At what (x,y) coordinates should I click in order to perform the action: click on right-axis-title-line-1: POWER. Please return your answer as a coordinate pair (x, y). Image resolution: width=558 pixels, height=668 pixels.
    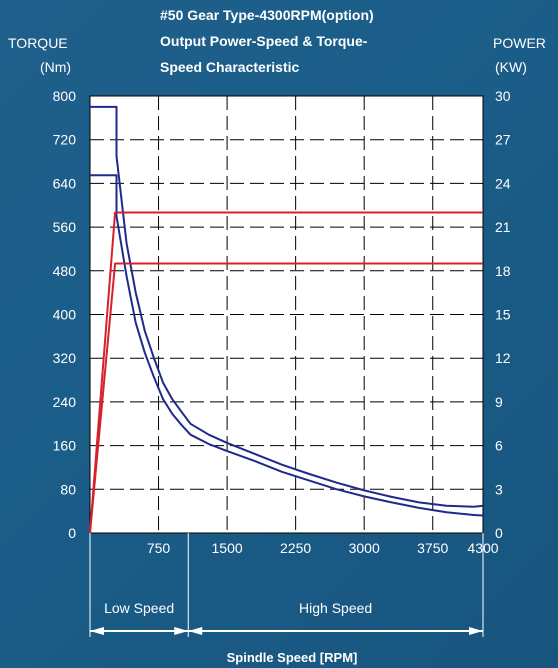
    Looking at the image, I should click on (519, 43).